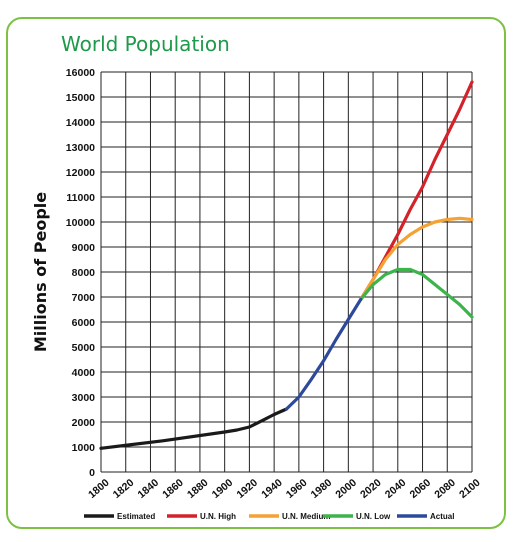  What do you see at coordinates (373, 516) in the screenshot?
I see `legend-label-u-n-low: U.N. Low` at bounding box center [373, 516].